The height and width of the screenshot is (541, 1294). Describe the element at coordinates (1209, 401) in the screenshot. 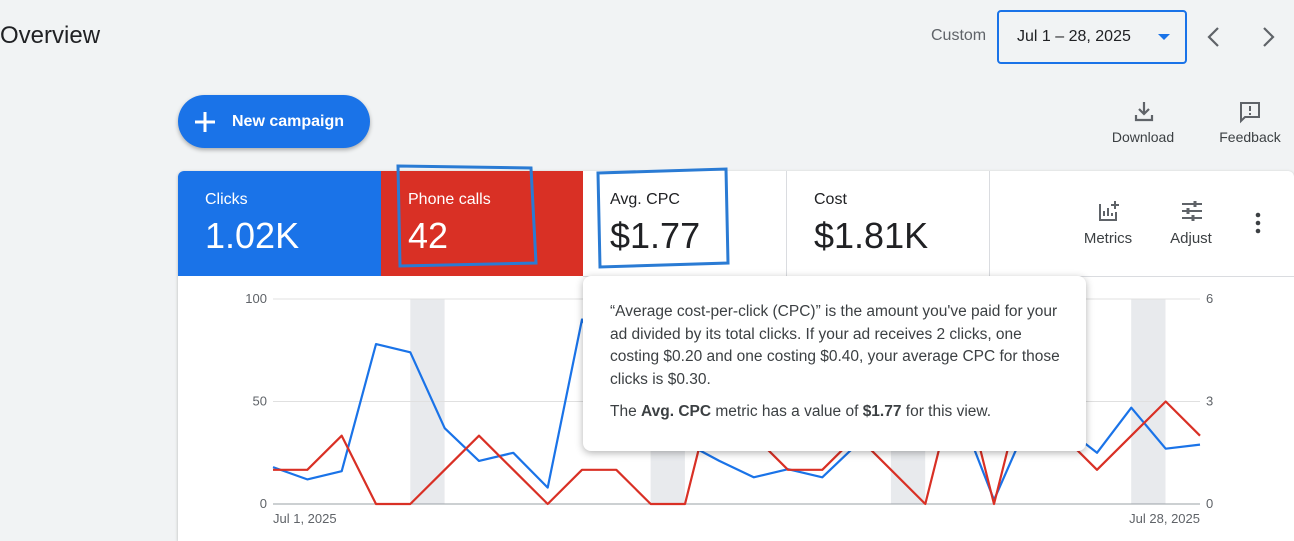

I see `y2-tick-label: 3` at that location.